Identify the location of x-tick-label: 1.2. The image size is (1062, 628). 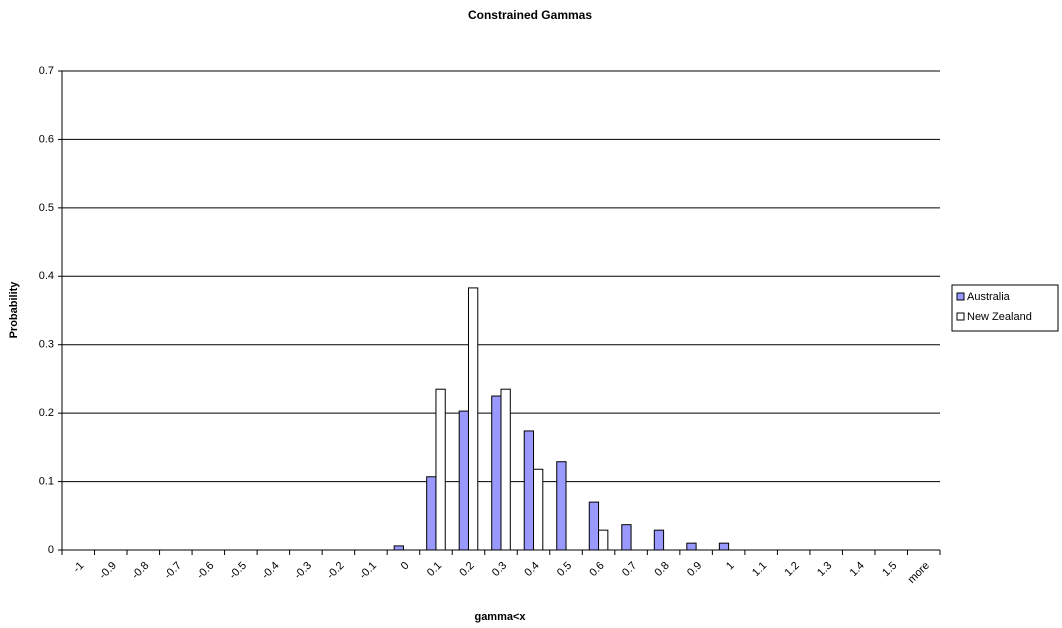
(792, 569).